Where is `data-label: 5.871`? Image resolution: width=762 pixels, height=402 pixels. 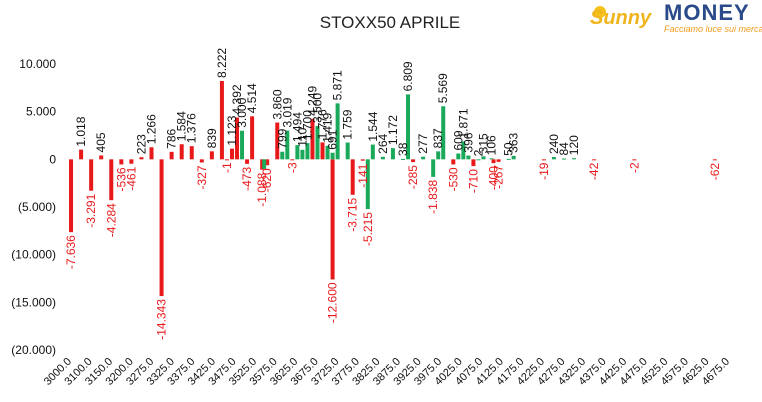 data-label: 5.871 is located at coordinates (338, 85).